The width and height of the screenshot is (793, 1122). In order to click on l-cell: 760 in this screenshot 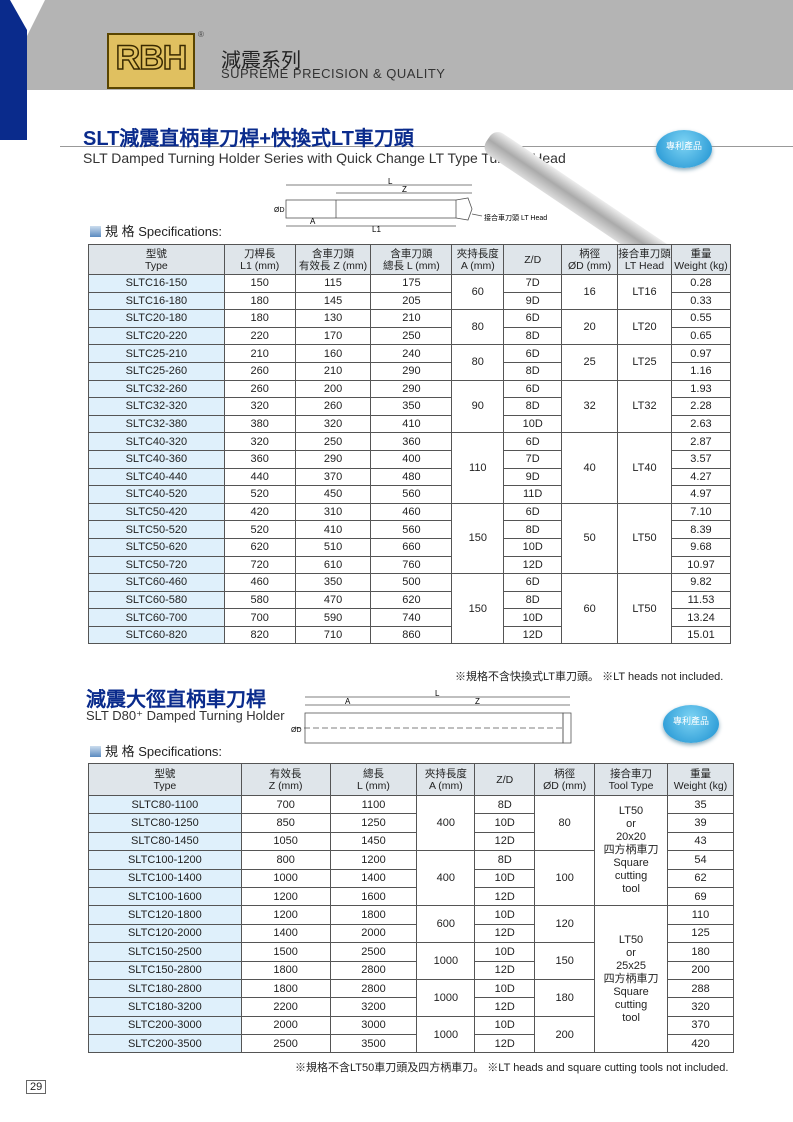, I will do `click(411, 565)`.